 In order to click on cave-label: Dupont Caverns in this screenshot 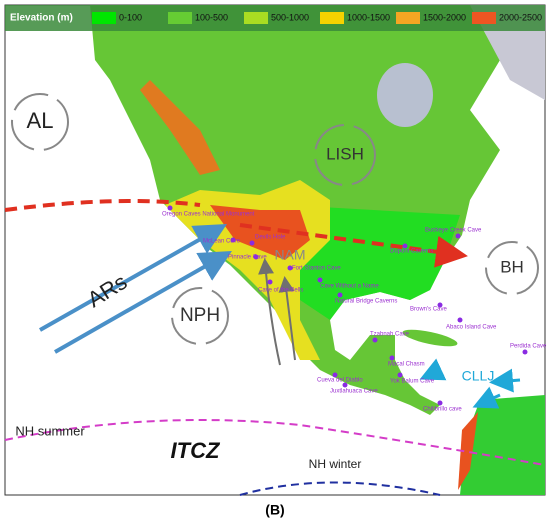, I will do `click(411, 252)`.